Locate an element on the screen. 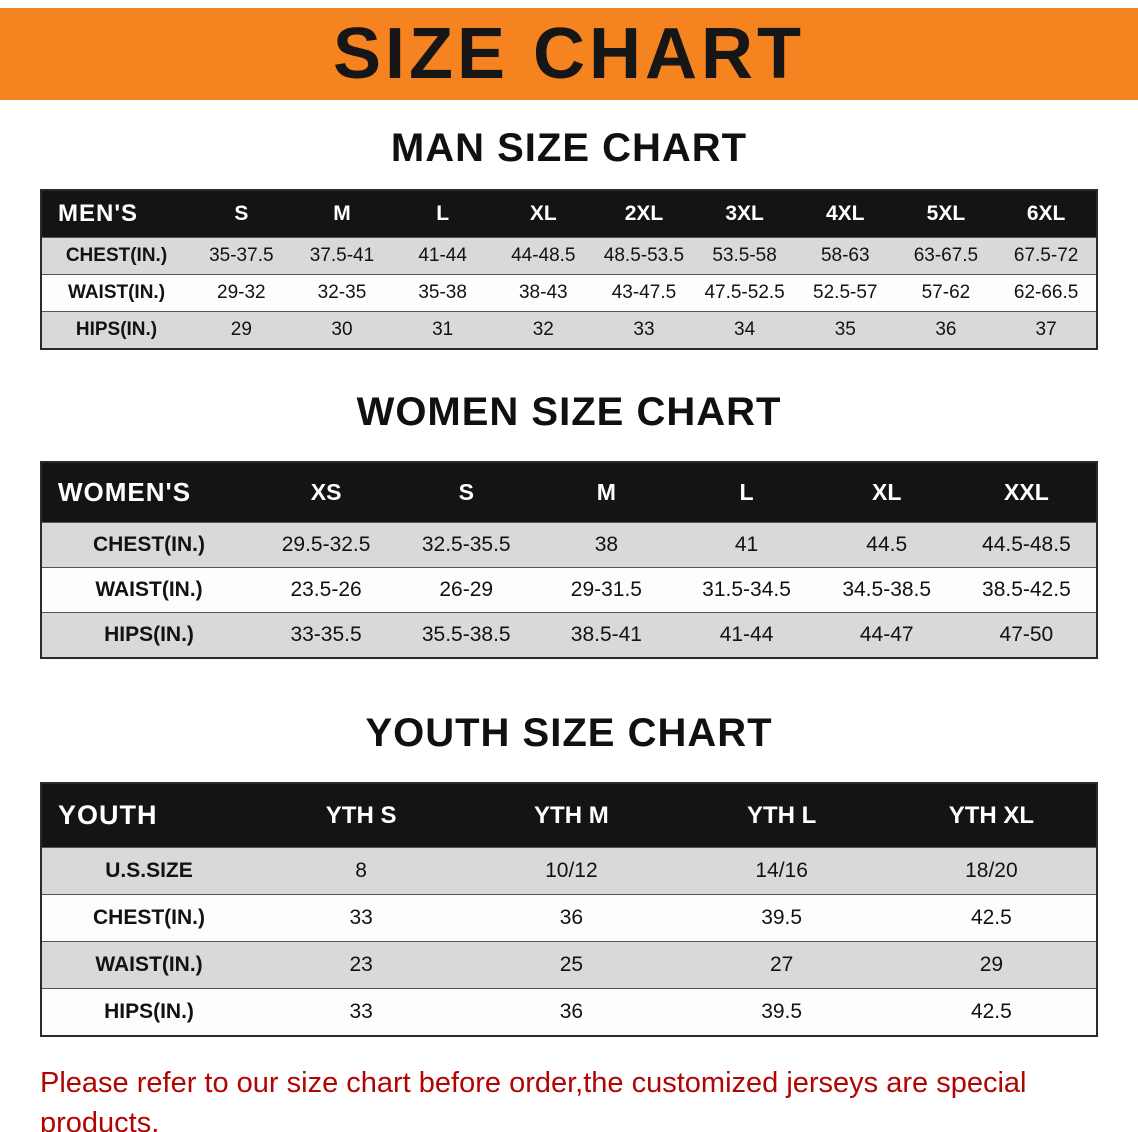  table-row: HIPS(IN.) 33 36 39.5 42.5 is located at coordinates (569, 1012).